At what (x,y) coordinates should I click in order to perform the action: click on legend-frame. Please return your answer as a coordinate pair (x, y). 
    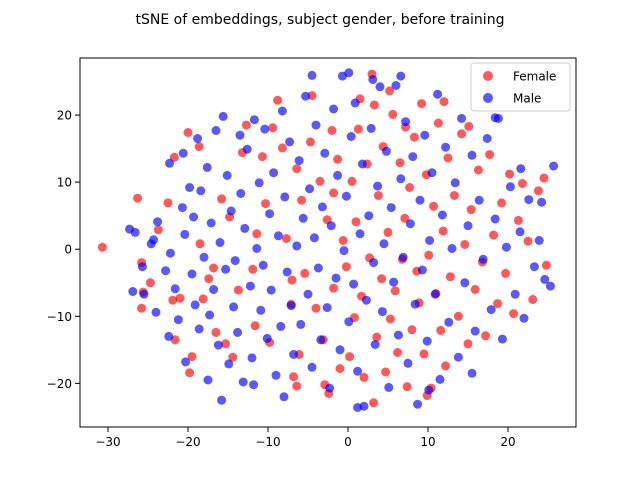
    Looking at the image, I should click on (520, 87).